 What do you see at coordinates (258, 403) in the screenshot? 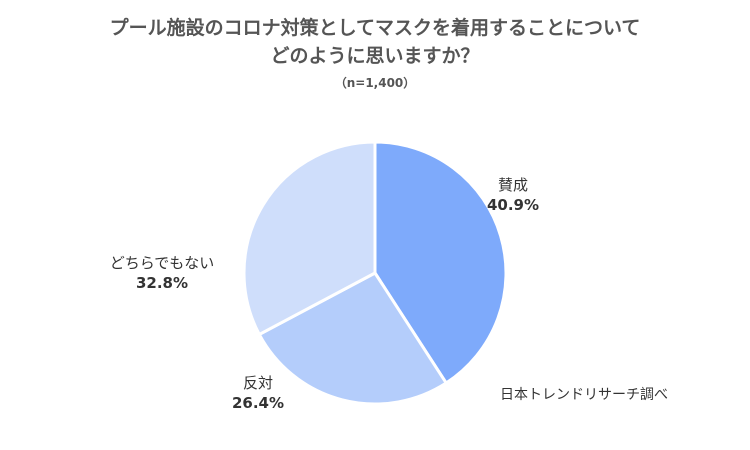
I see `slice-label-disagree-percent: 26.4%` at bounding box center [258, 403].